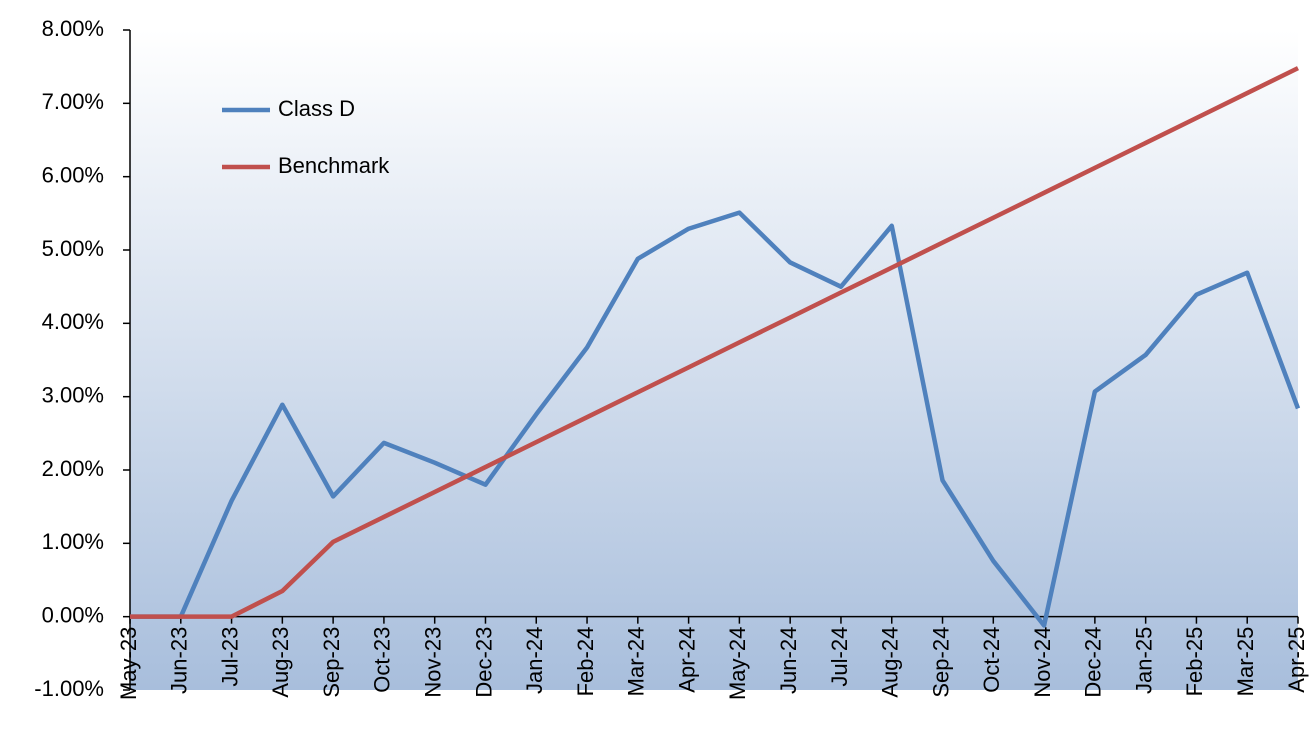 This screenshot has height=732, width=1311. What do you see at coordinates (73, 101) in the screenshot?
I see `y-tick-label: 7.00%` at bounding box center [73, 101].